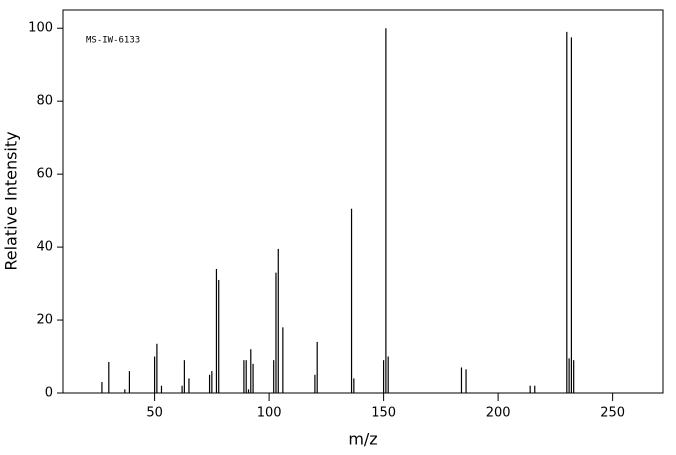  Describe the element at coordinates (44, 101) in the screenshot. I see `y-tick-label: 80` at that location.